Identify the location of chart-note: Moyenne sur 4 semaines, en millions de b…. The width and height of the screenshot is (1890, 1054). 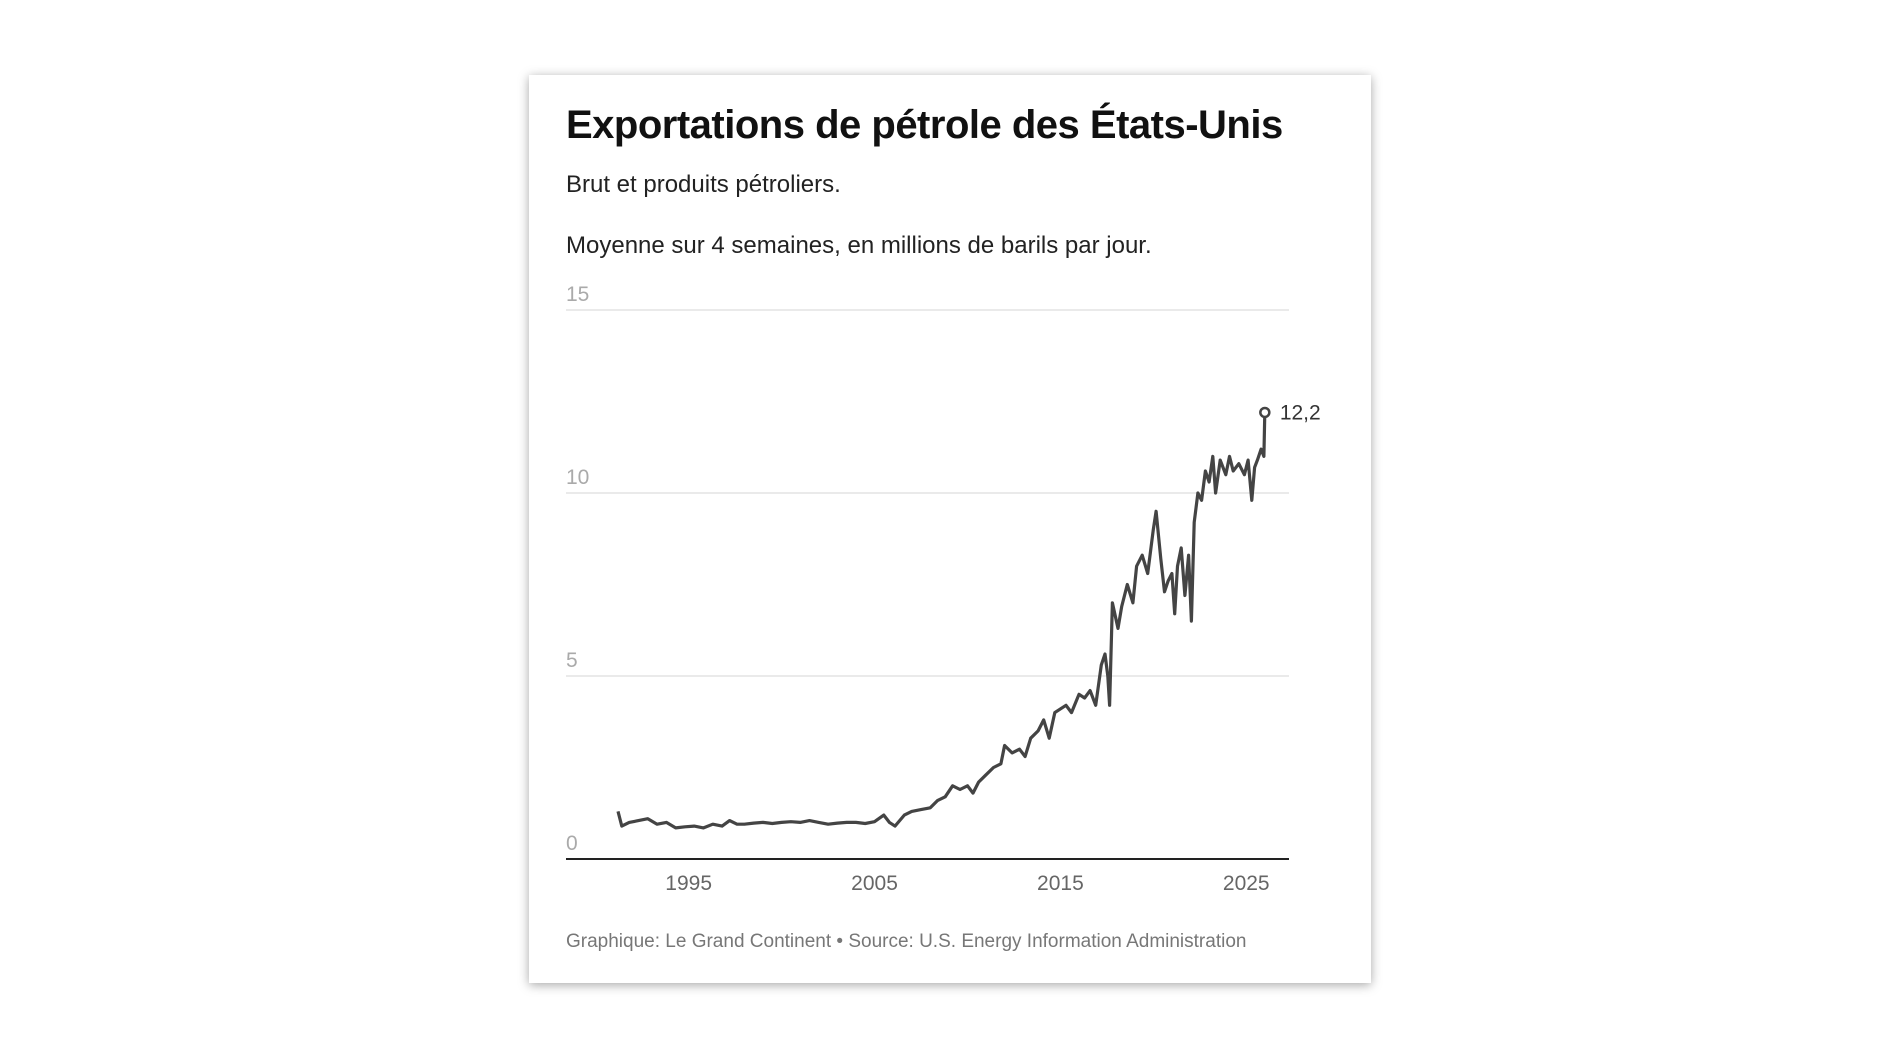
(859, 245).